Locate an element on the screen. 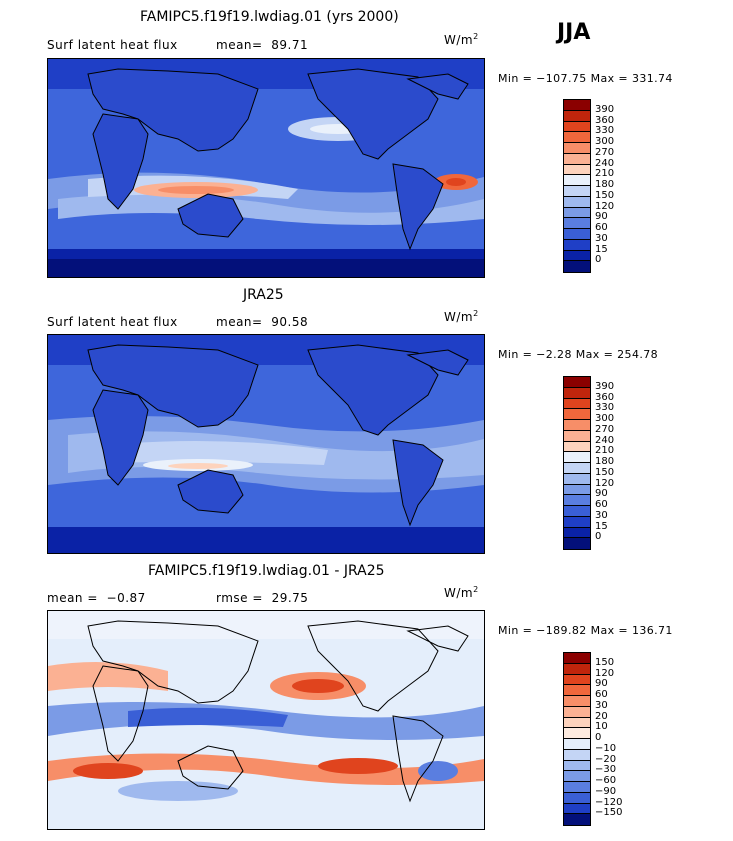 This screenshot has height=841, width=733. panel3-max-value: 136.71 is located at coordinates (652, 630).